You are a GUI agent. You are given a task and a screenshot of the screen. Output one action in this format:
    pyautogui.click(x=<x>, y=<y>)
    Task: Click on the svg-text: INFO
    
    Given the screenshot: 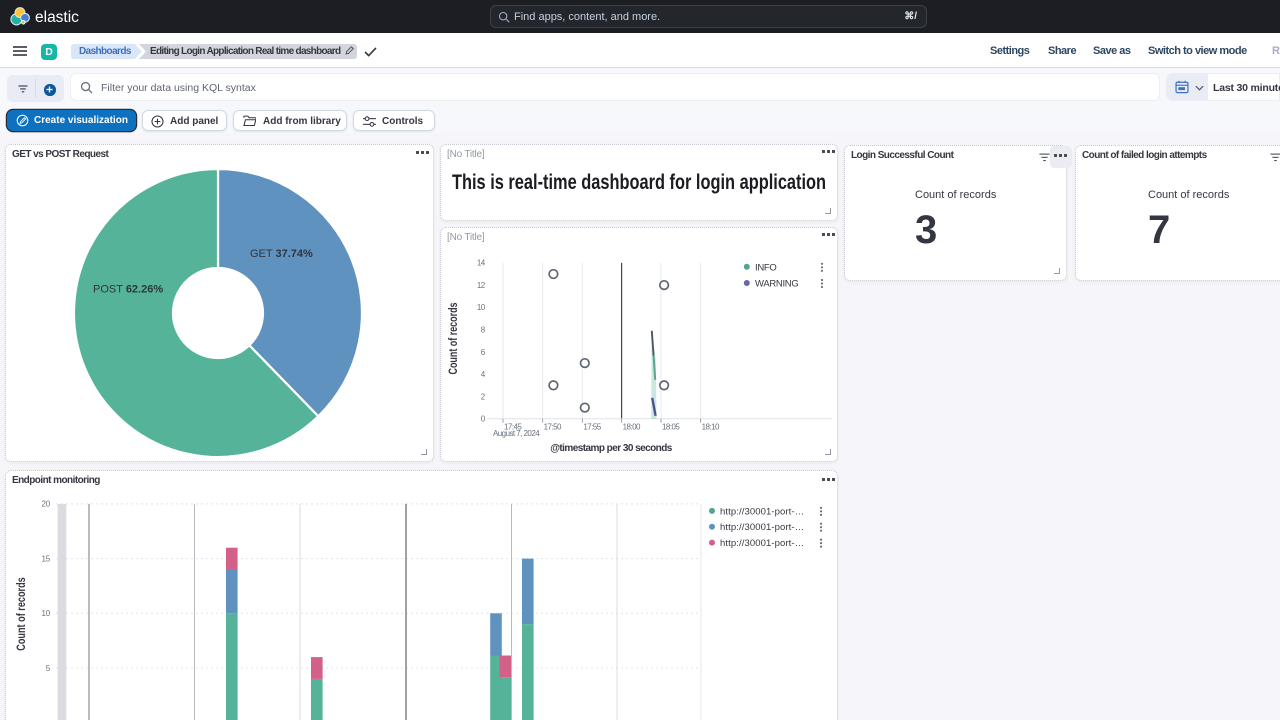 What is the action you would take?
    pyautogui.click(x=766, y=267)
    